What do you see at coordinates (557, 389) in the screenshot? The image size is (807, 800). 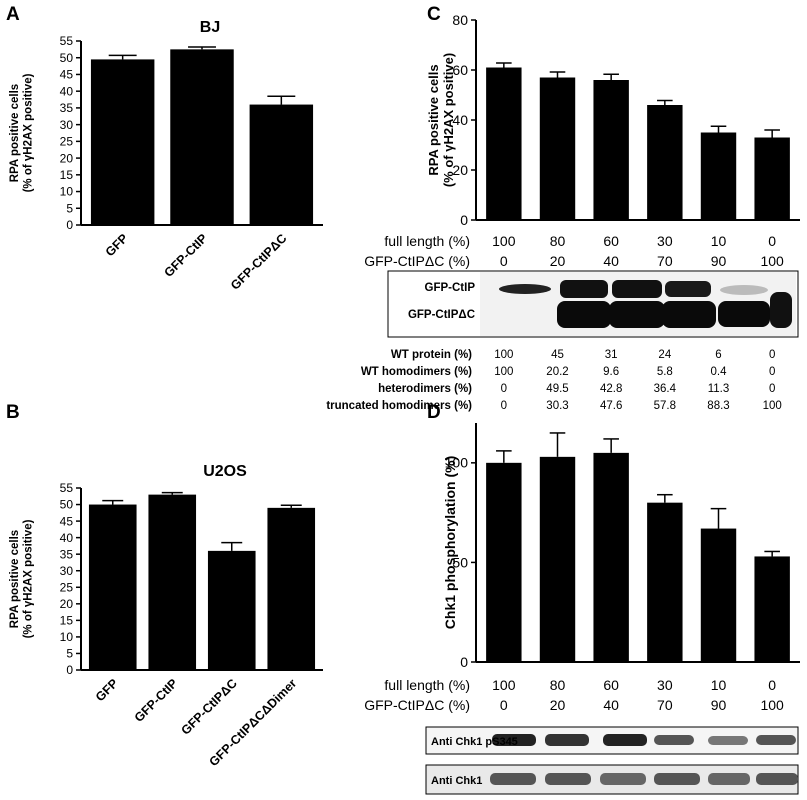 I see `table-cell: 49.5` at bounding box center [557, 389].